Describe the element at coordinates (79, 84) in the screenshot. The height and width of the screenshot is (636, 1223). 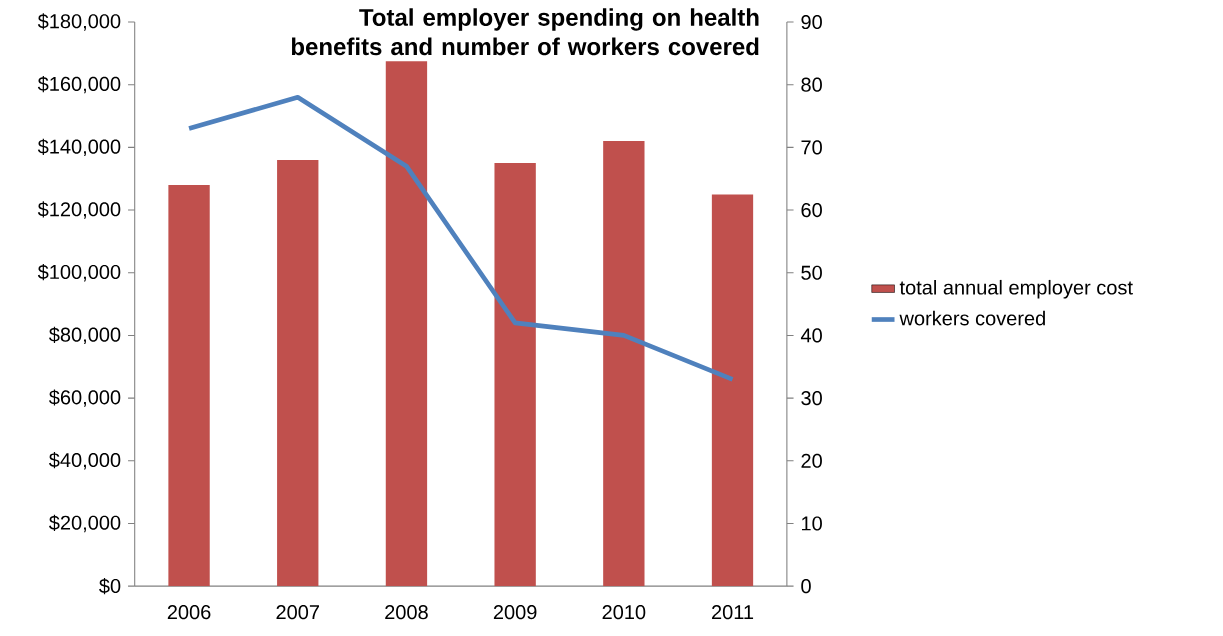
I see `y-tick-label: $160,000` at that location.